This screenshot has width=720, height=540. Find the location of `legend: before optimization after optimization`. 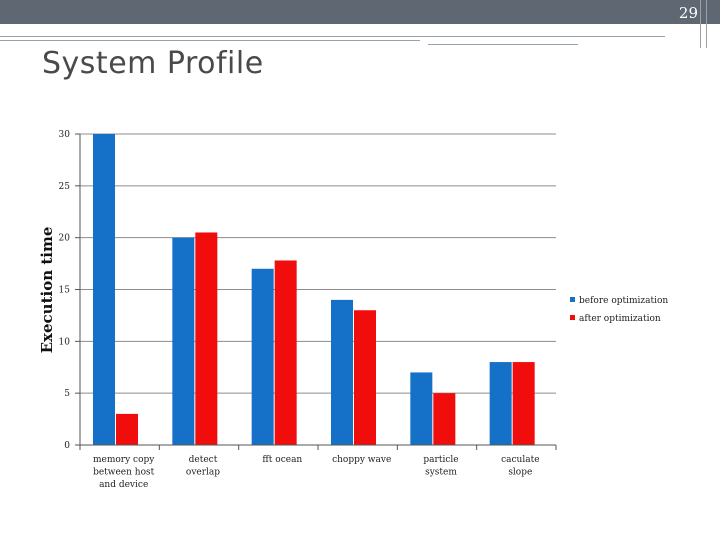

legend: before optimization after optimization is located at coordinates (619, 310).